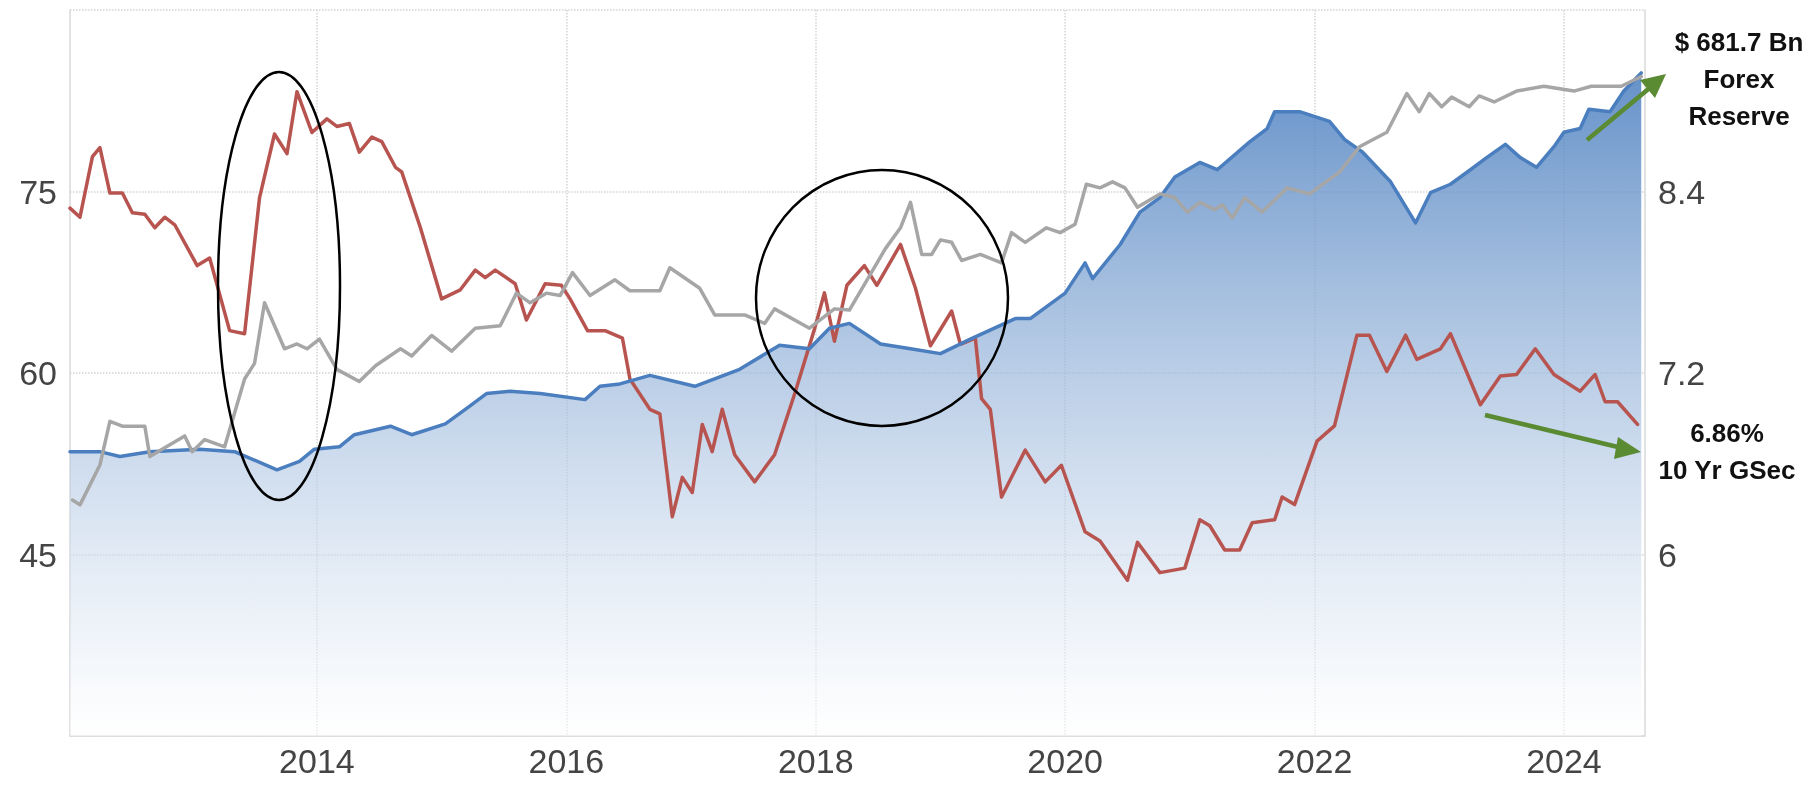 This screenshot has height=786, width=1816. Describe the element at coordinates (1667, 554) in the screenshot. I see `y2-tick-label: 6` at that location.